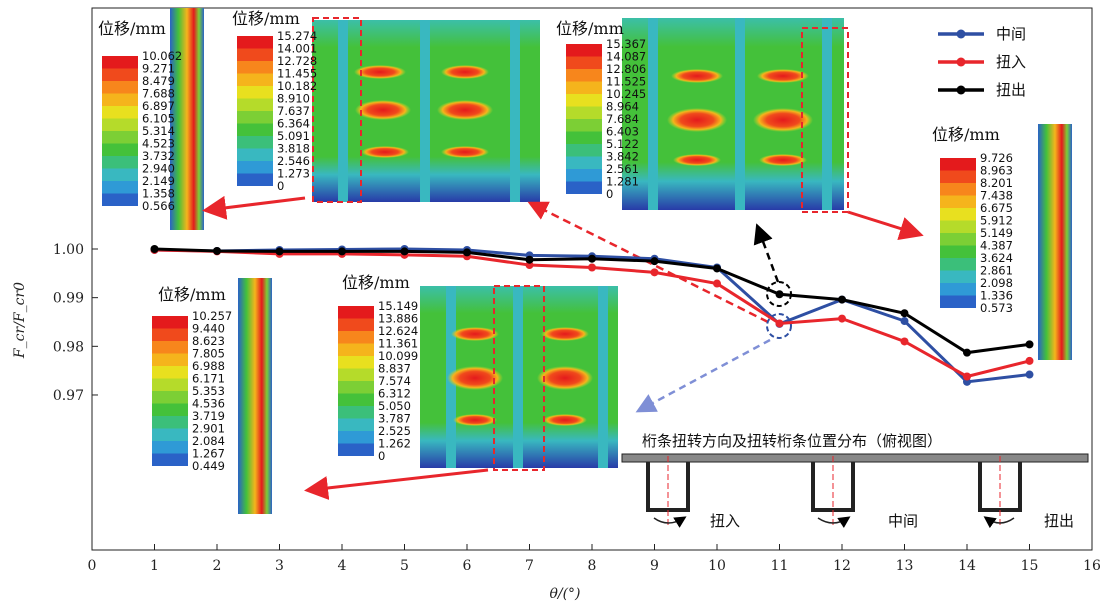  I want to click on colorbar-value: 6.364, so click(293, 124).